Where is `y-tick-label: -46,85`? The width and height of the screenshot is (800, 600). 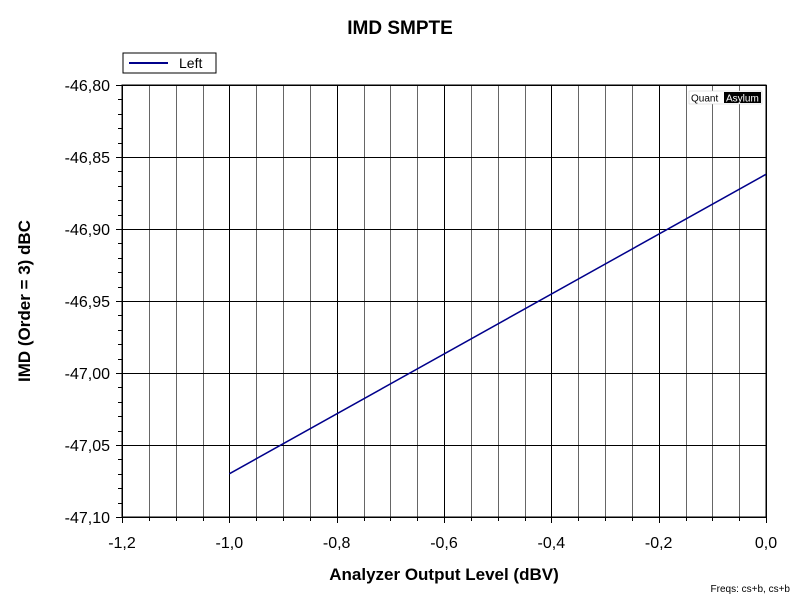
y-tick-label: -46,85 is located at coordinates (87, 158).